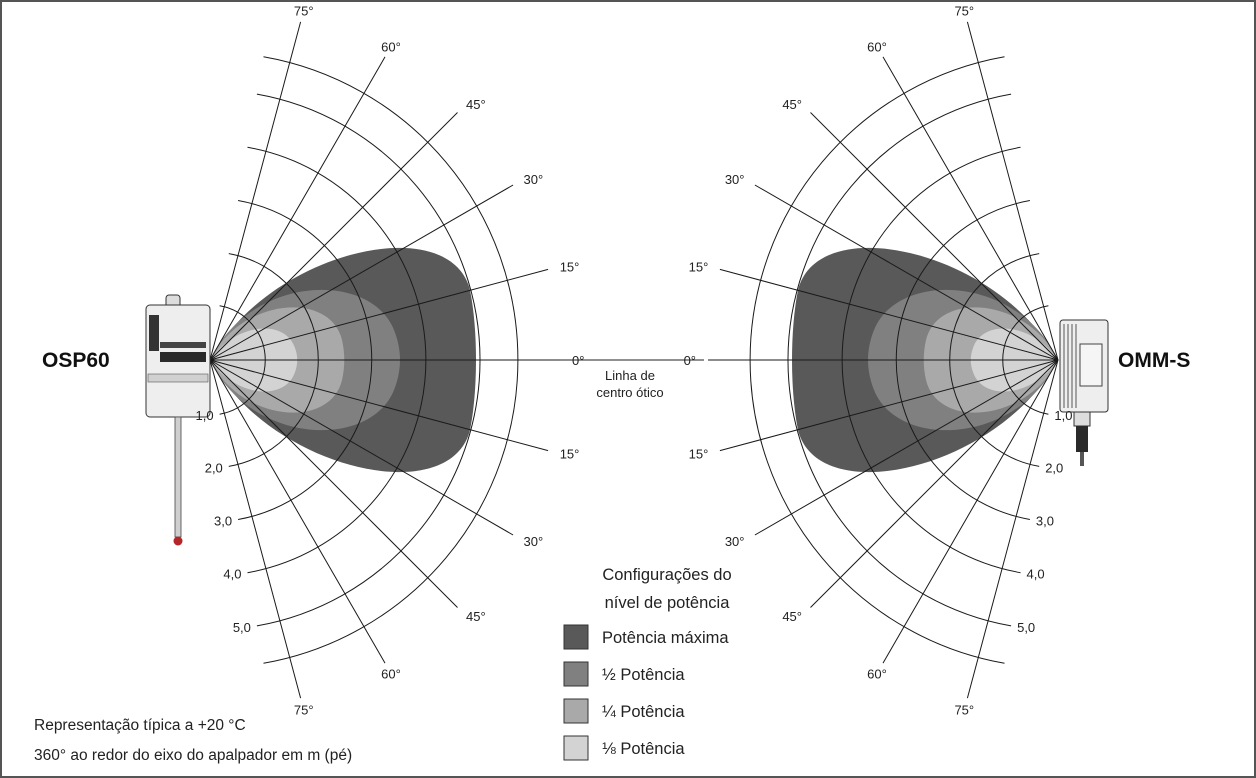  I want to click on osp60-angle-label-m75: 75°, so click(304, 710).